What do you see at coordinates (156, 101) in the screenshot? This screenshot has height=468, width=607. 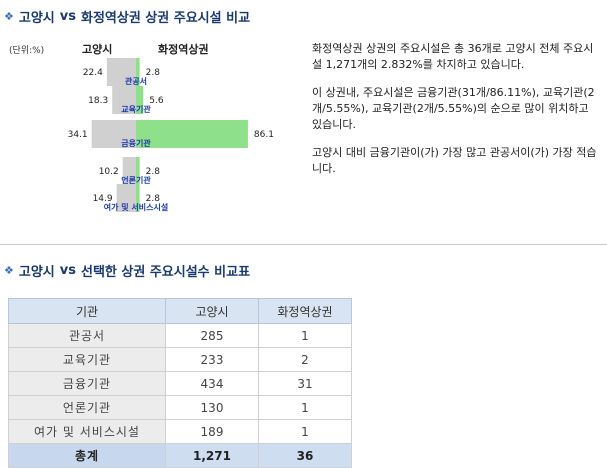 I see `value-label-hwajeong: 5.6` at bounding box center [156, 101].